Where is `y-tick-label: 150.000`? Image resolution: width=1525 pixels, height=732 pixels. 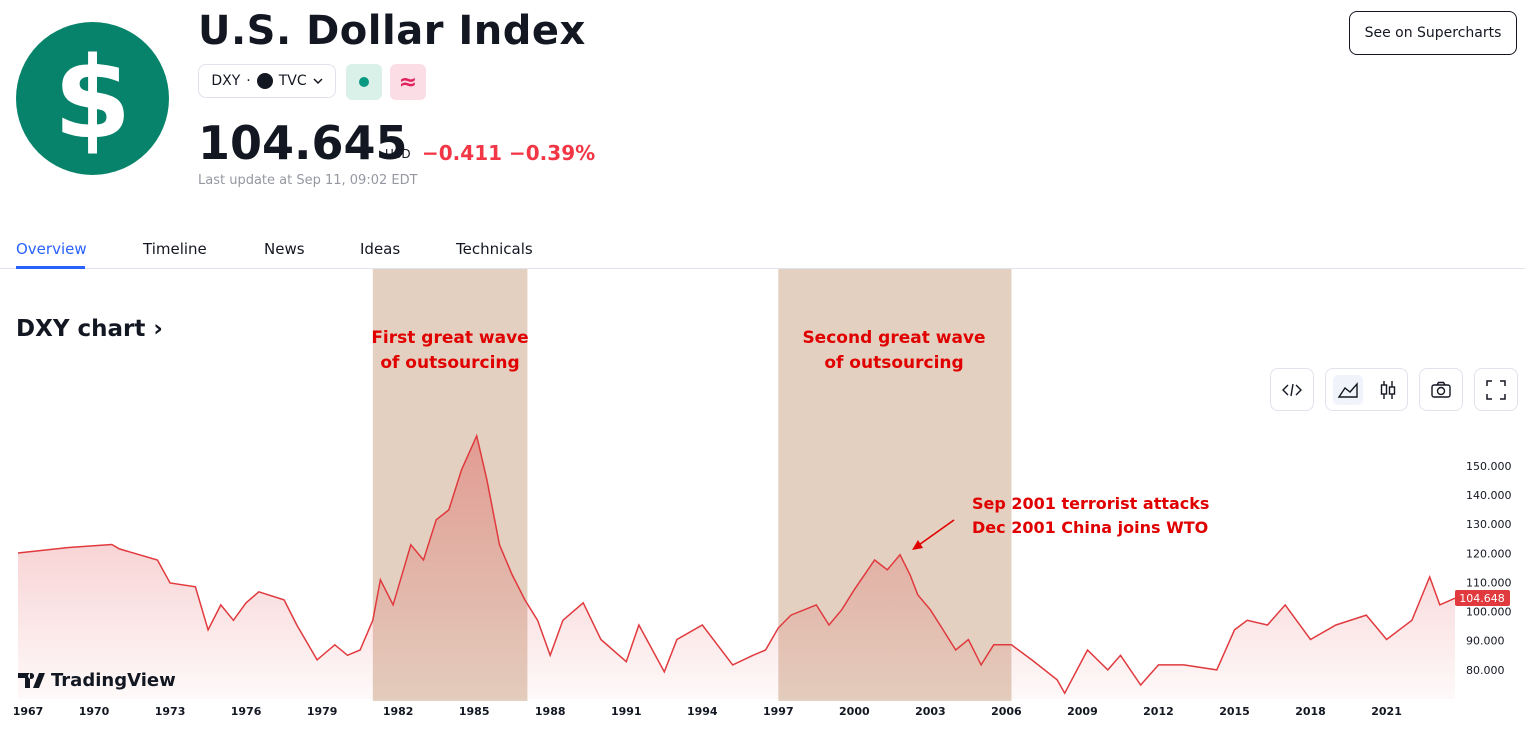
y-tick-label: 150.000 is located at coordinates (1489, 466).